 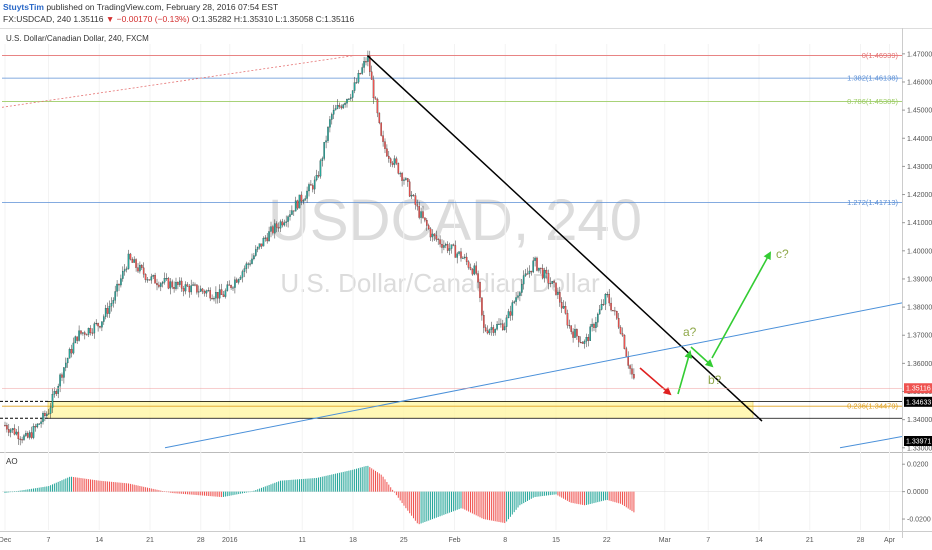 I want to click on time-tick-label: Dec, so click(x=6, y=540).